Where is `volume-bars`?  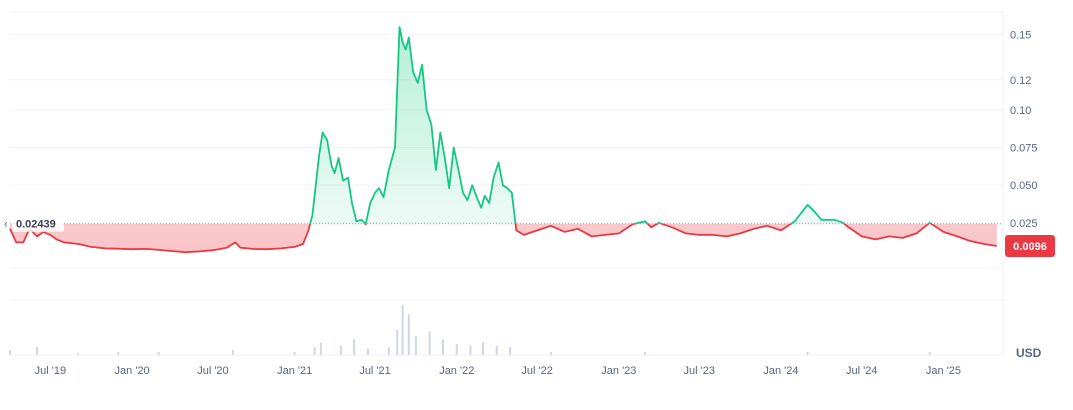 volume-bars is located at coordinates (470, 329).